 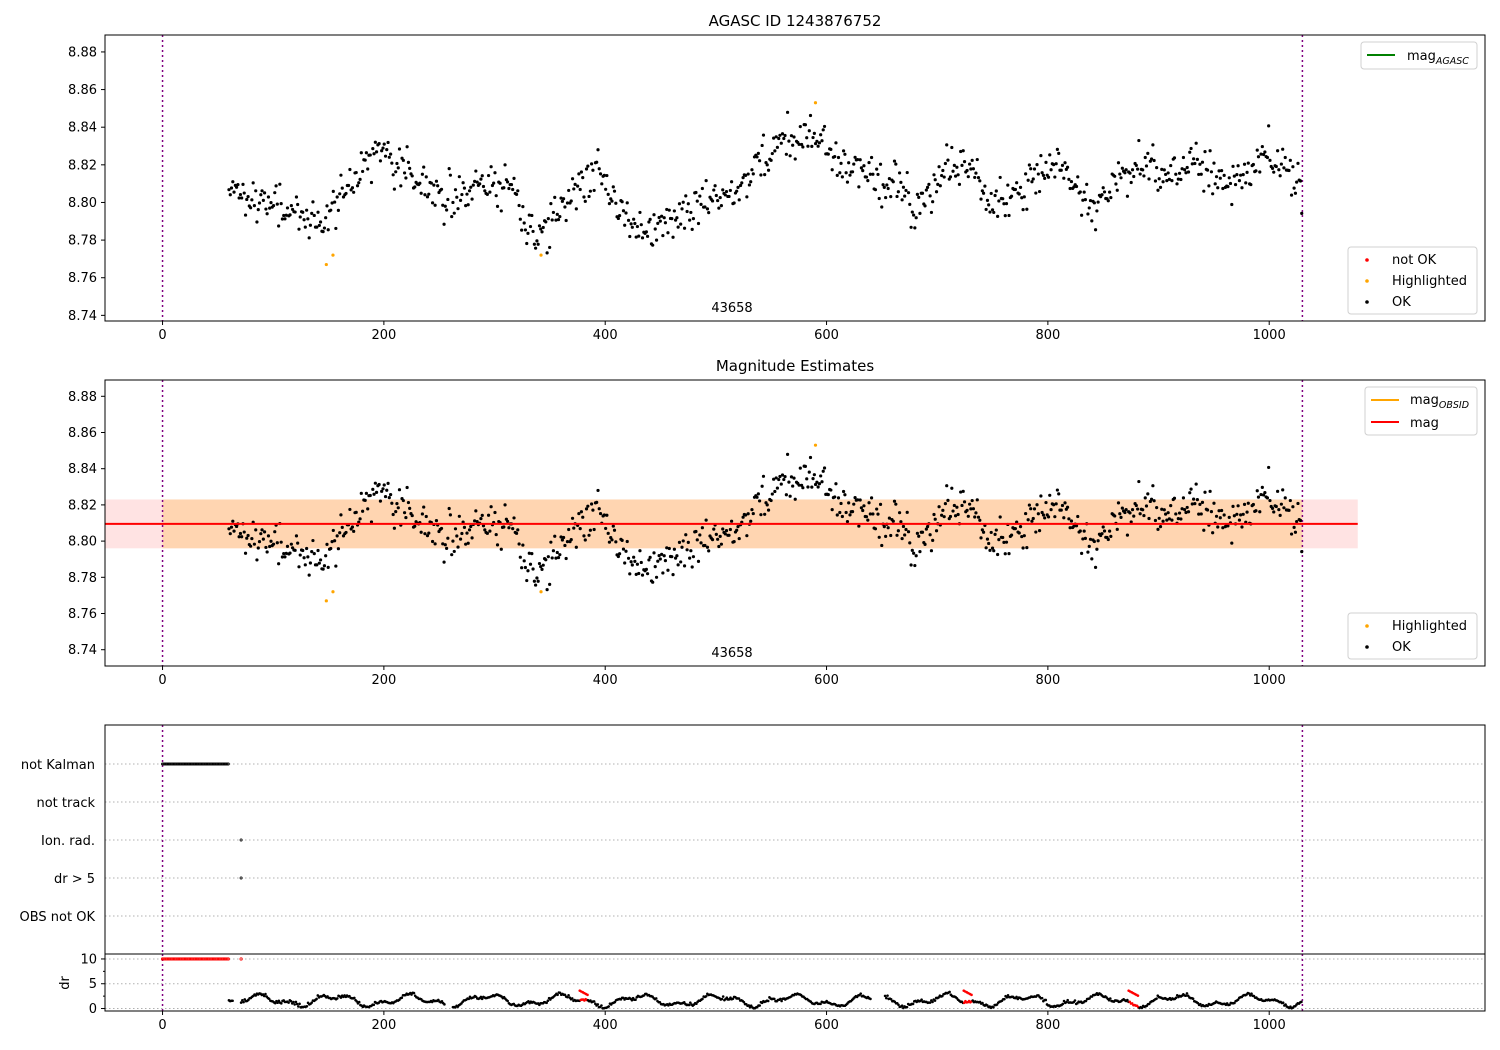 I want to click on legend-mag-obsid-sub: OBSID, so click(x=1454, y=405).